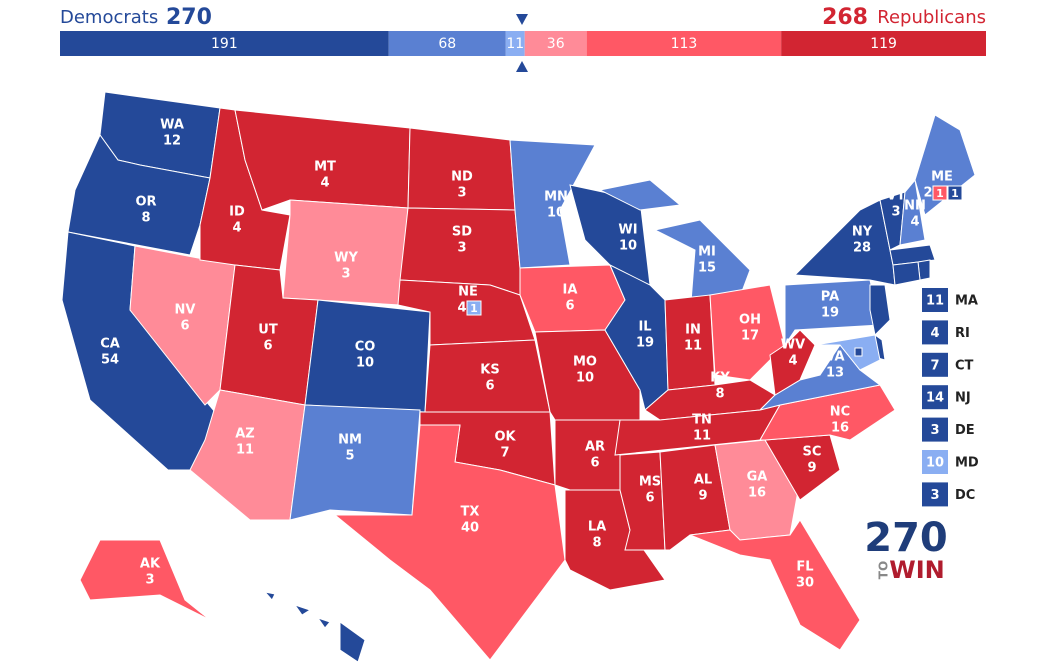 The height and width of the screenshot is (670, 1050). Describe the element at coordinates (935, 463) in the screenshot. I see `small-state-votes: 10` at that location.